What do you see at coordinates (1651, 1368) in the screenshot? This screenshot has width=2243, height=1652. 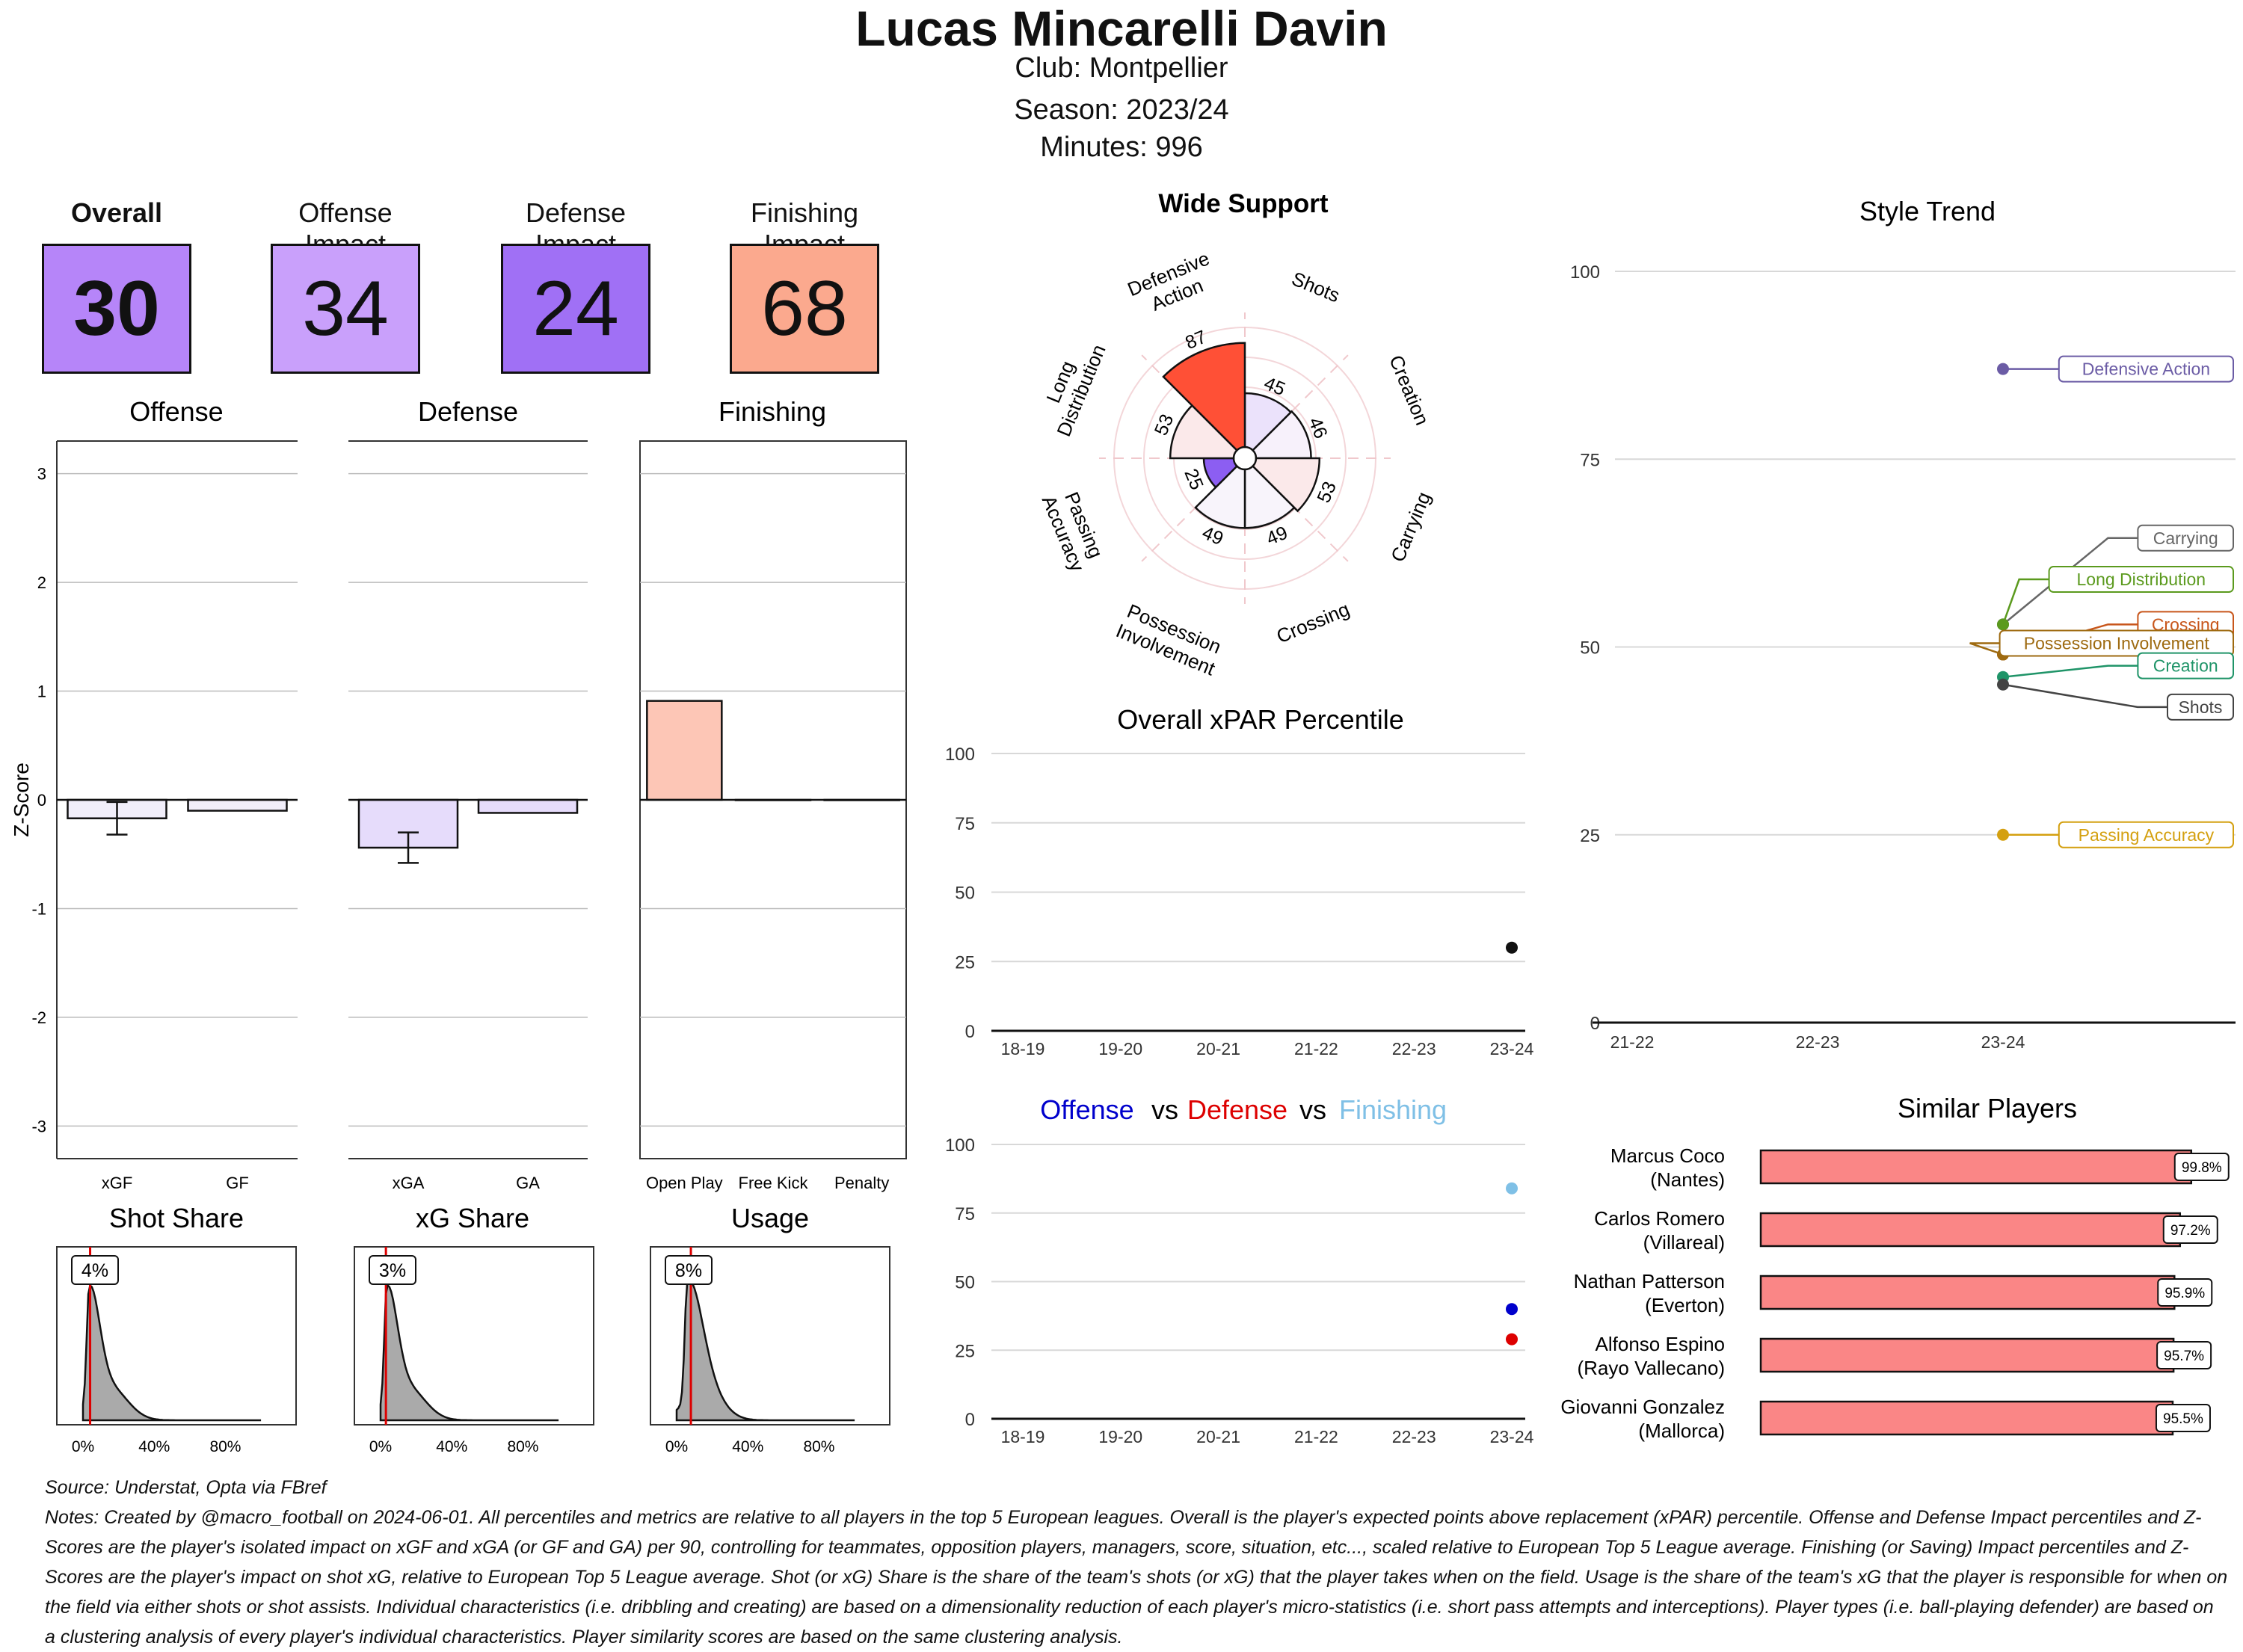 I see `similar-player-club: (Rayo Vallecano)` at bounding box center [1651, 1368].